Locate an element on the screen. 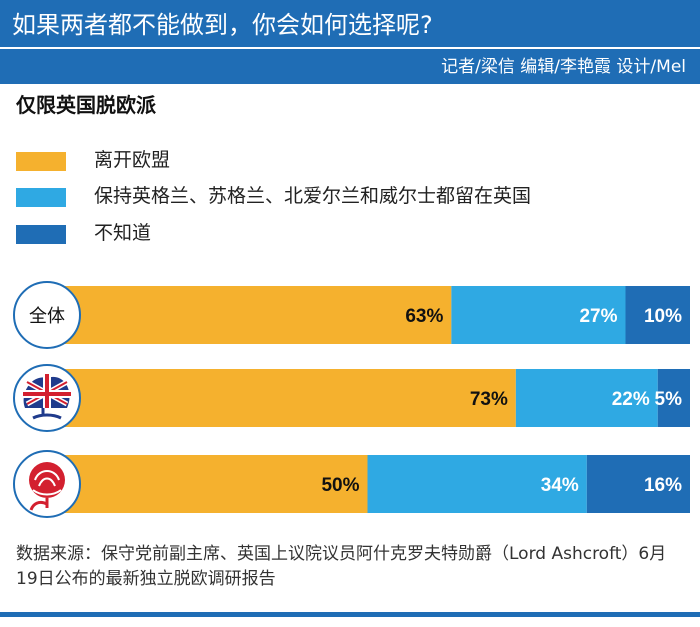  bar-label-stay-0: 27% is located at coordinates (598, 316).